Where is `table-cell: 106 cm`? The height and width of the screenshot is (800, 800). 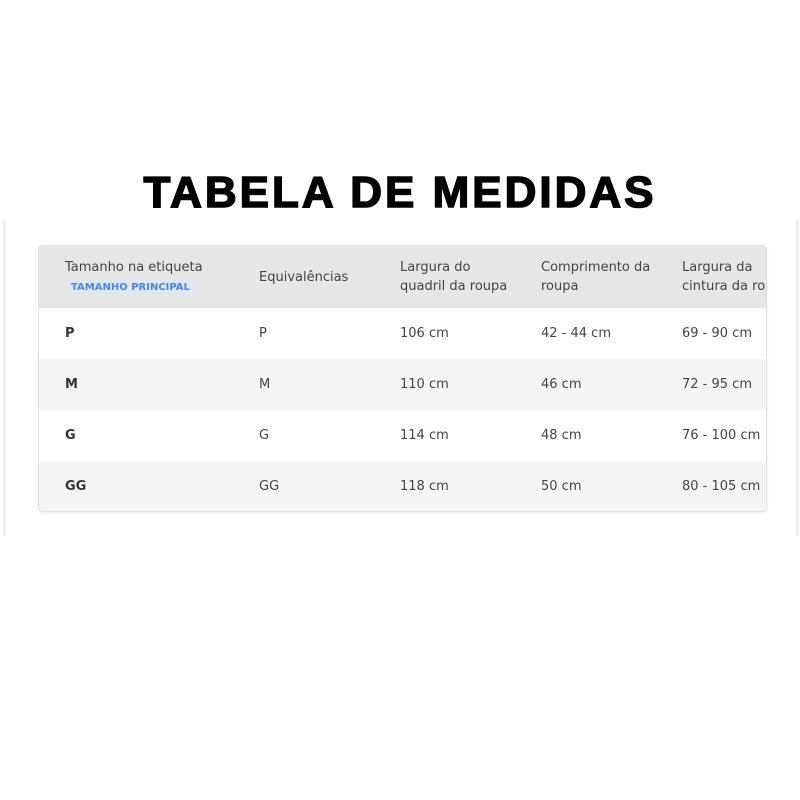
table-cell: 106 cm is located at coordinates (424, 333).